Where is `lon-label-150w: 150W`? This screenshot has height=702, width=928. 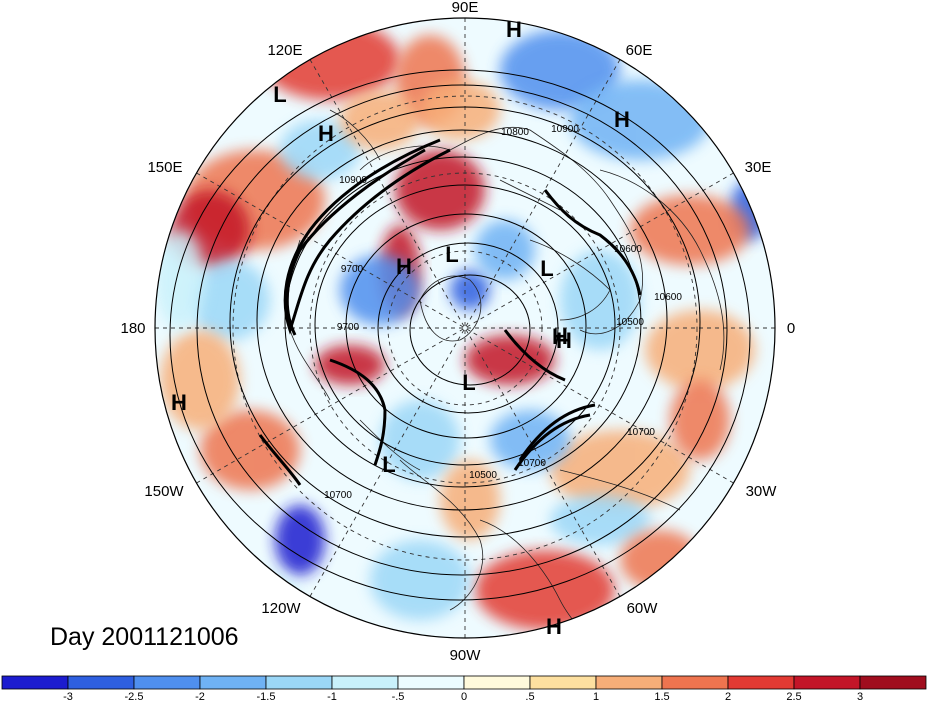 lon-label-150w: 150W is located at coordinates (164, 491).